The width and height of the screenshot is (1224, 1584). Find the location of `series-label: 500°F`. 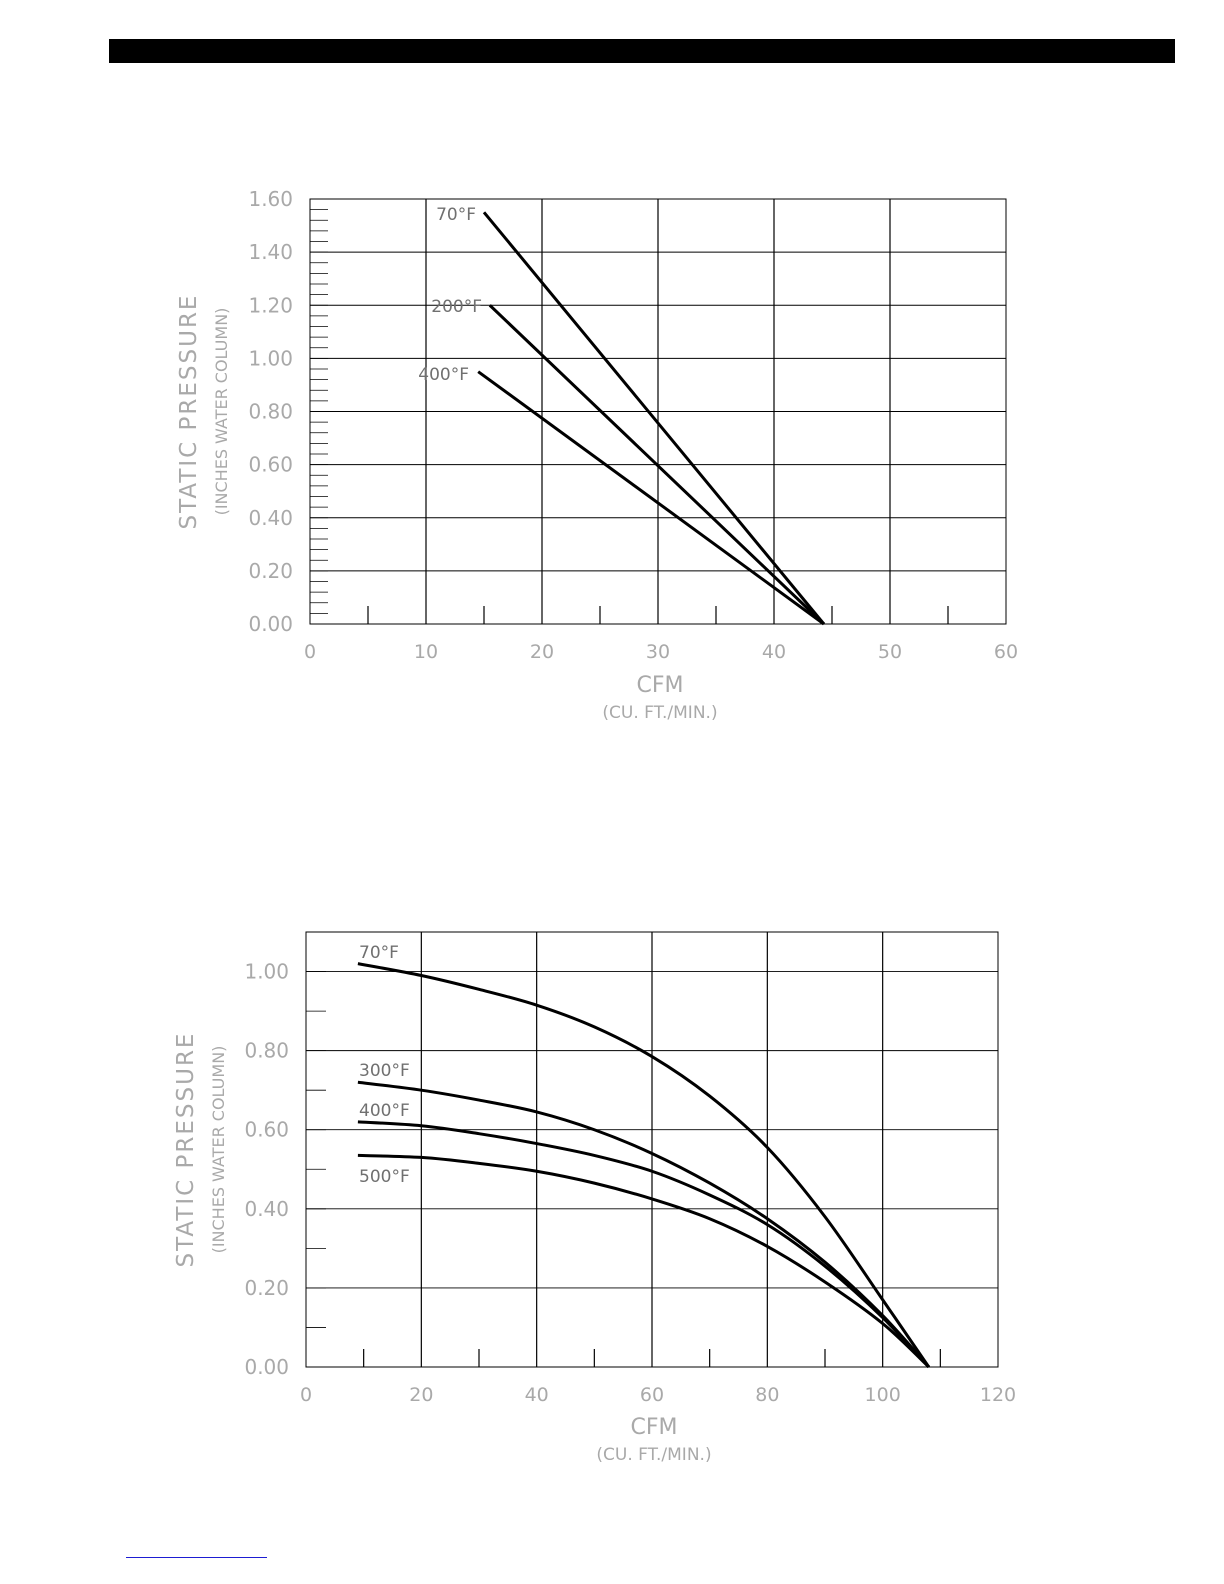

series-label: 500°F is located at coordinates (384, 1177).